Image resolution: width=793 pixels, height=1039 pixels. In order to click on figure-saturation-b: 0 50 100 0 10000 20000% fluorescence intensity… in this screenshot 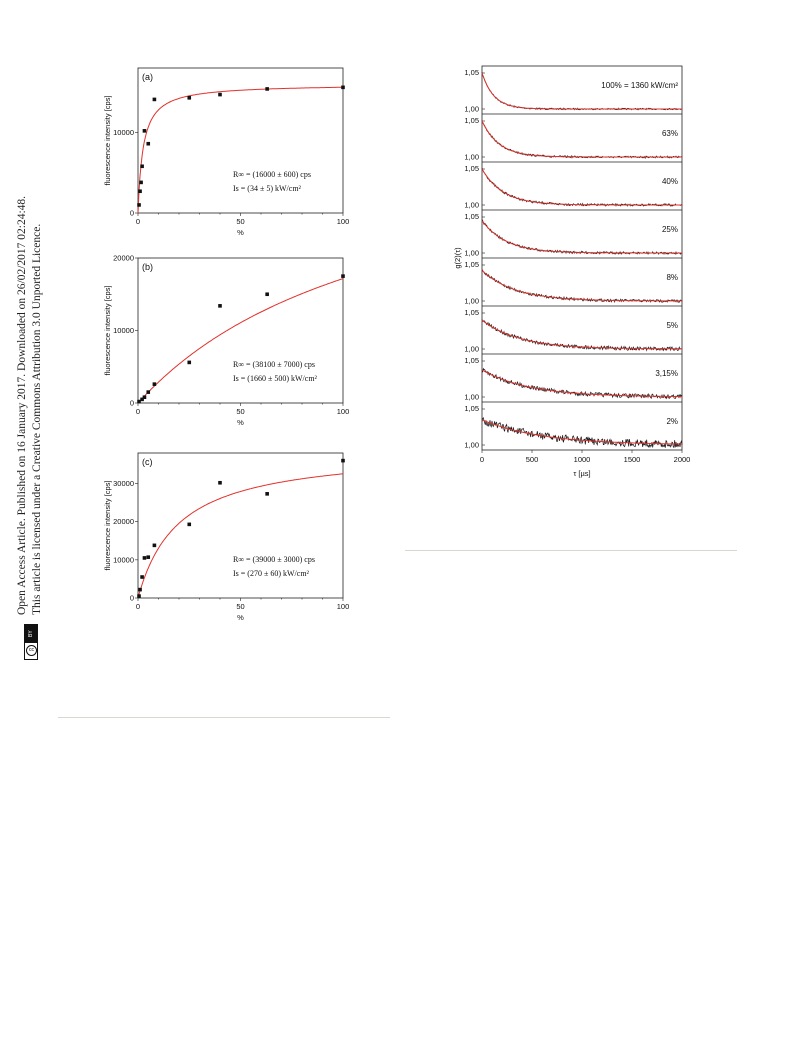, I will do `click(226, 341)`.